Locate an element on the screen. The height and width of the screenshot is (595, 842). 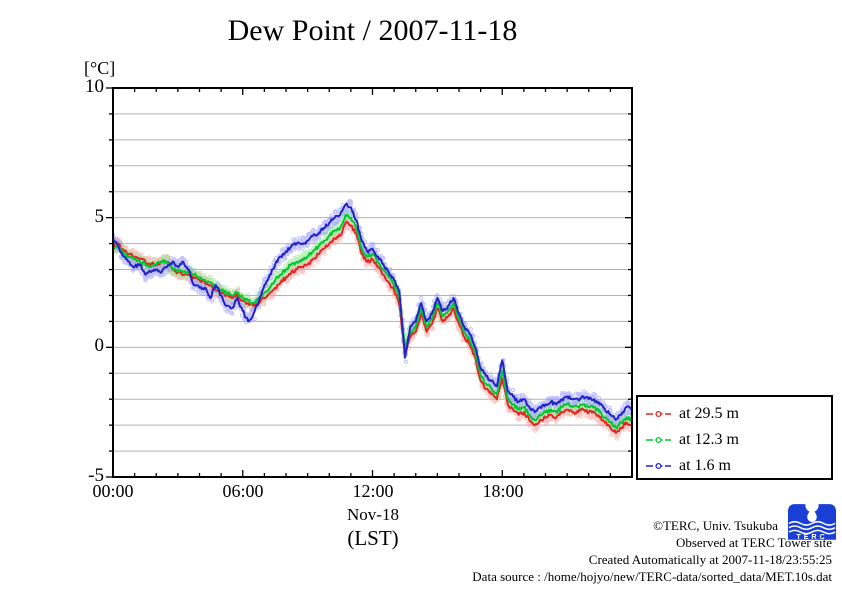
legend-label: at 29.5 m is located at coordinates (709, 413).